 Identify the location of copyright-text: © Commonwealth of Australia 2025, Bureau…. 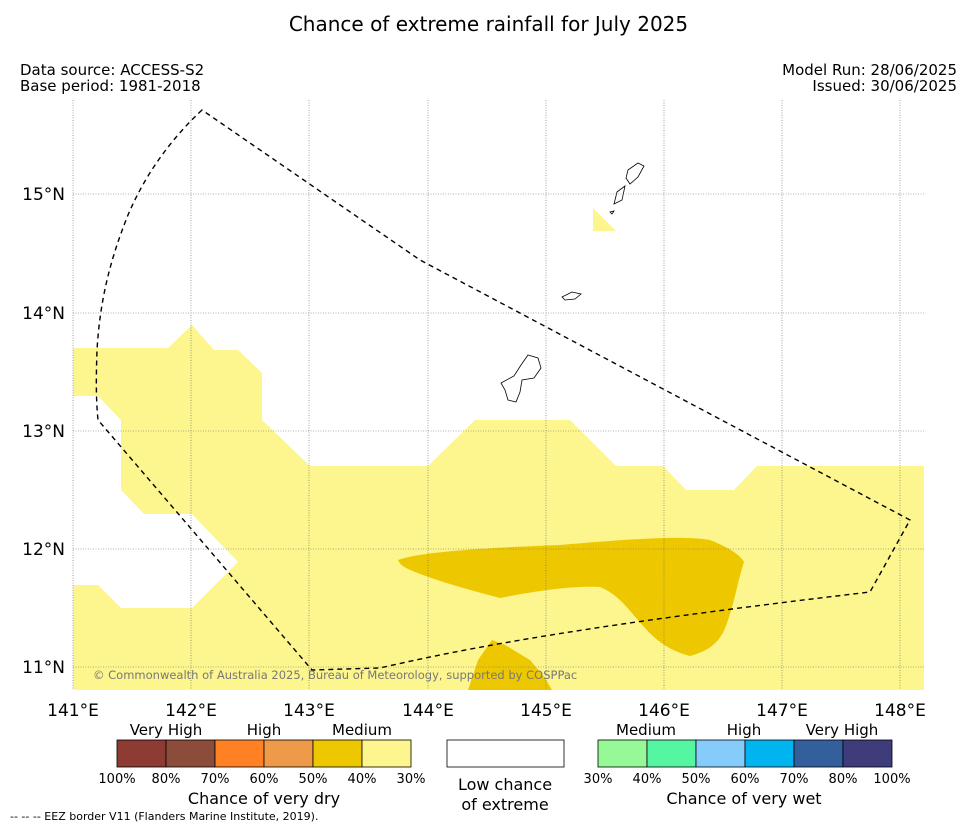
(335, 675).